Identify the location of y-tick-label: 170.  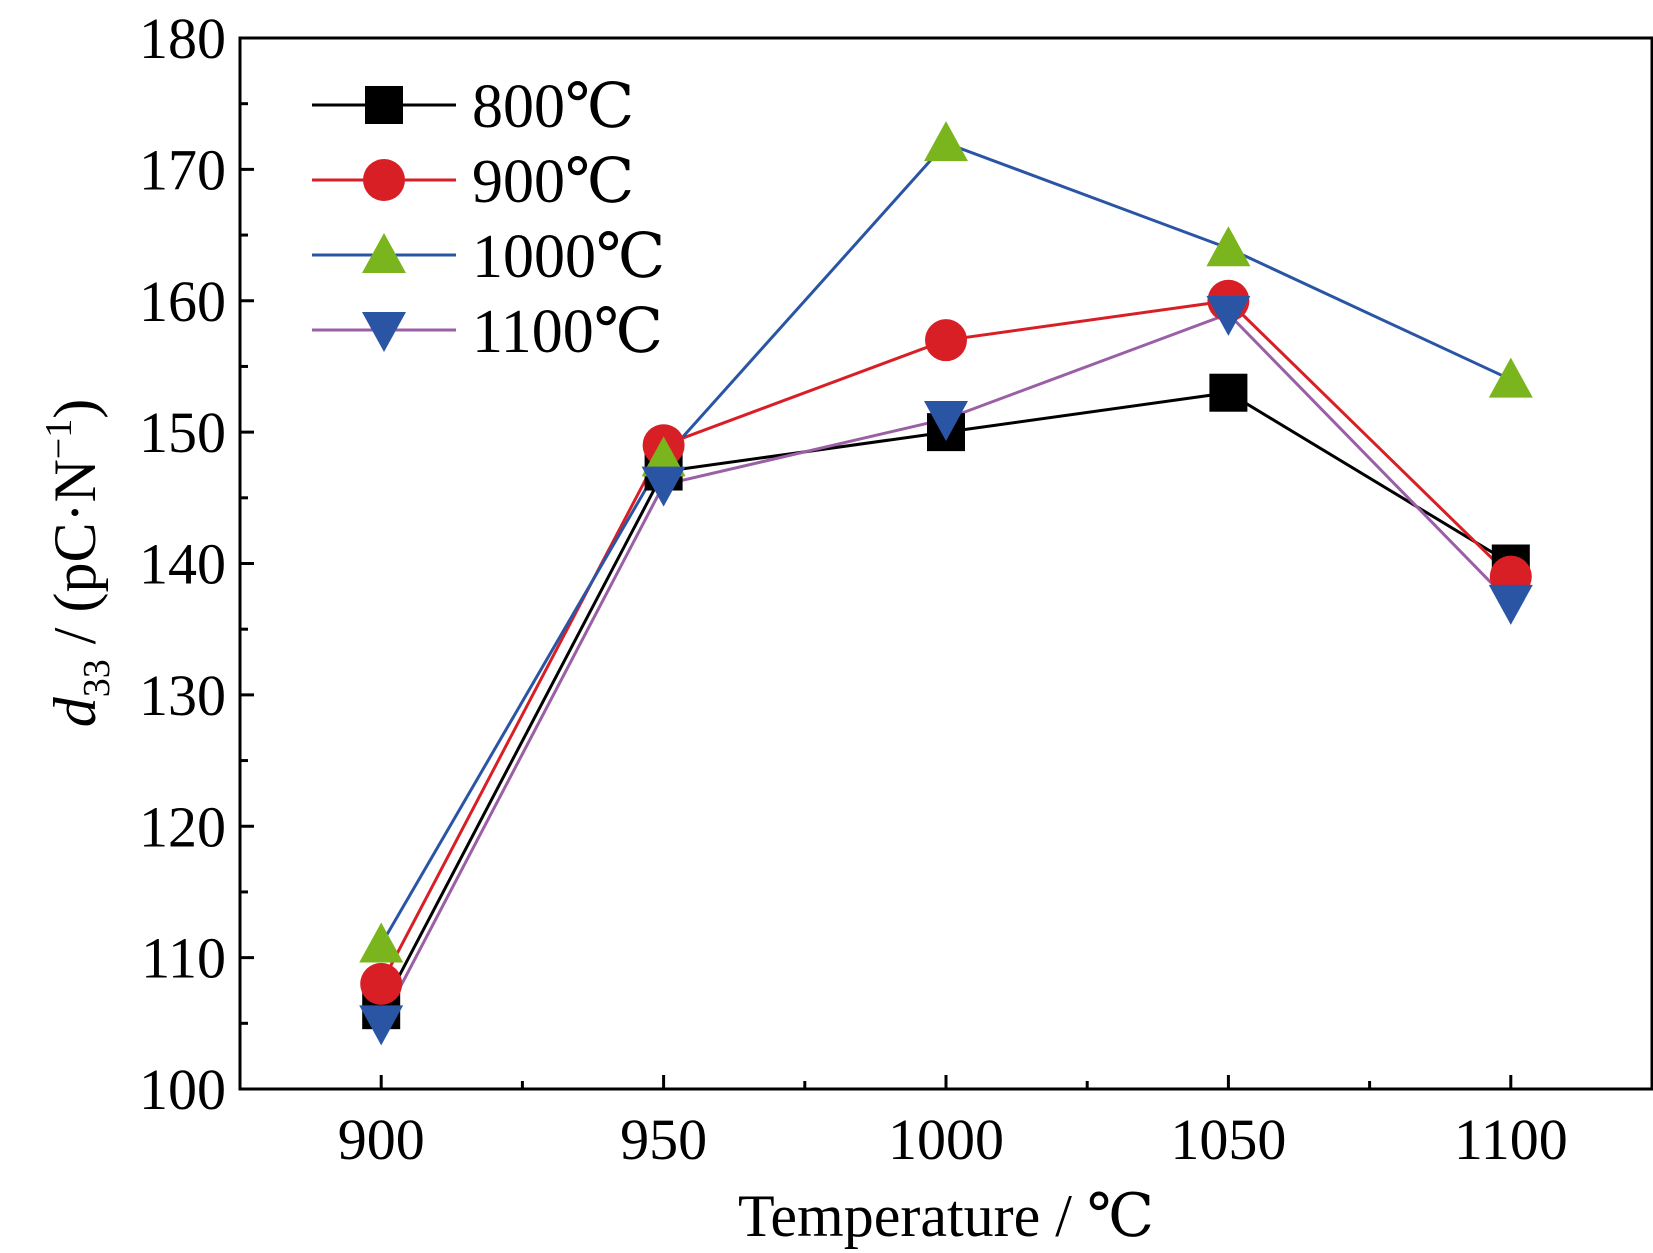
(182, 169).